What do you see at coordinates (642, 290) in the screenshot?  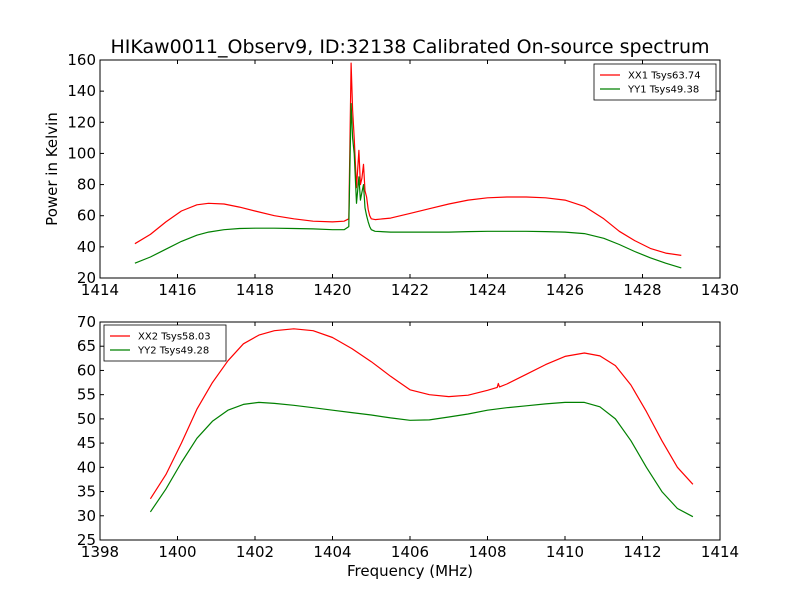 I see `top-x-tick-label: 1428` at bounding box center [642, 290].